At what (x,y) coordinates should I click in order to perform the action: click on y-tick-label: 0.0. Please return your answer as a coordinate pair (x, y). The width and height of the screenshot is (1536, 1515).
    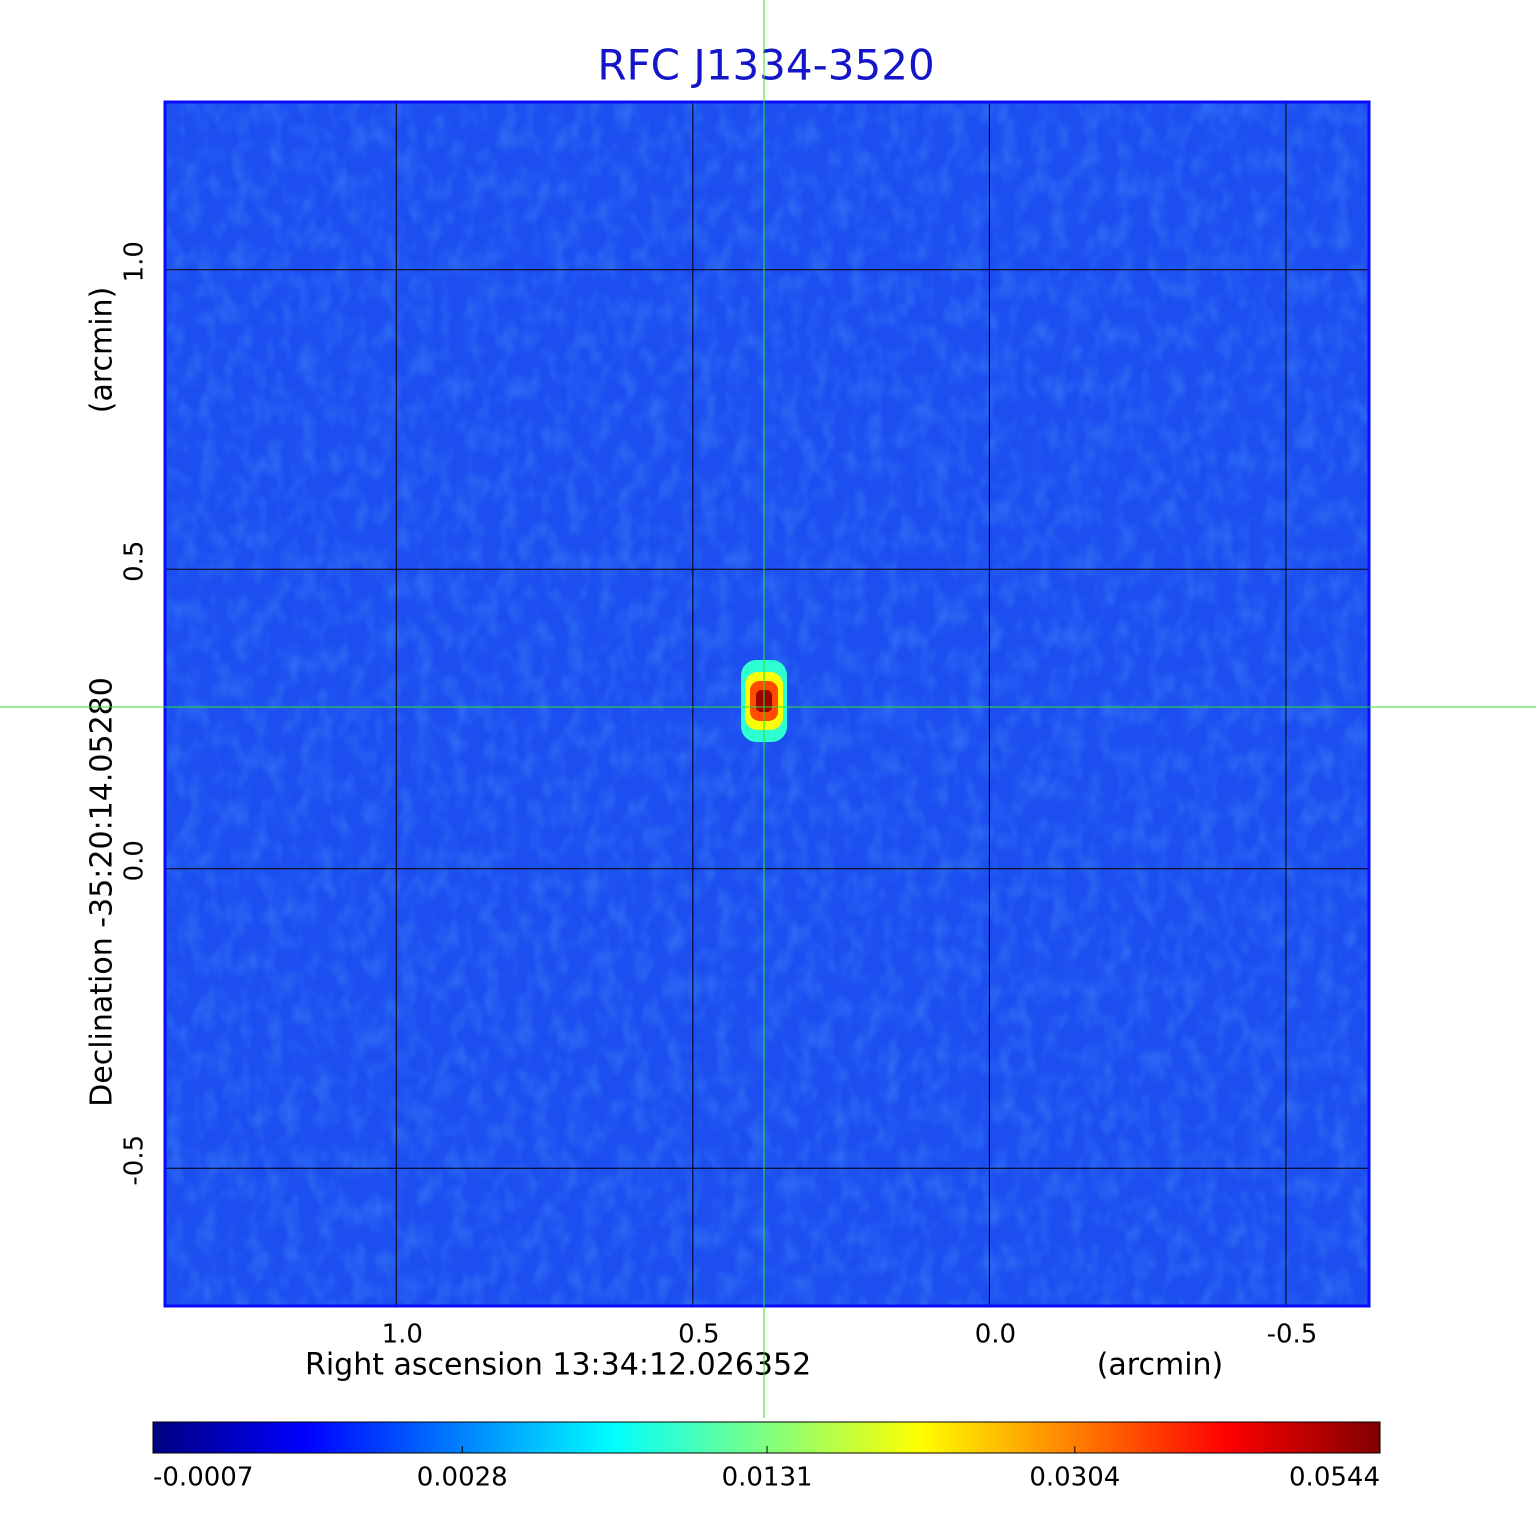
    Looking at the image, I should click on (135, 860).